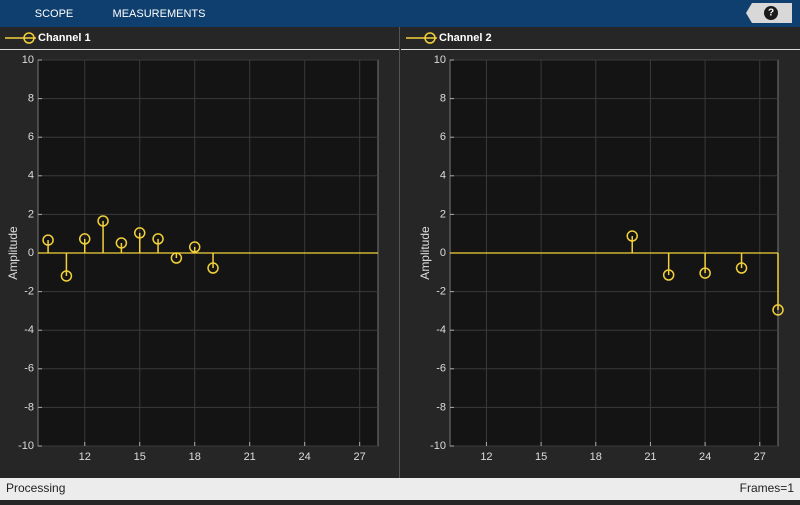  I want to click on legend-label: Channel 1, so click(64, 38).